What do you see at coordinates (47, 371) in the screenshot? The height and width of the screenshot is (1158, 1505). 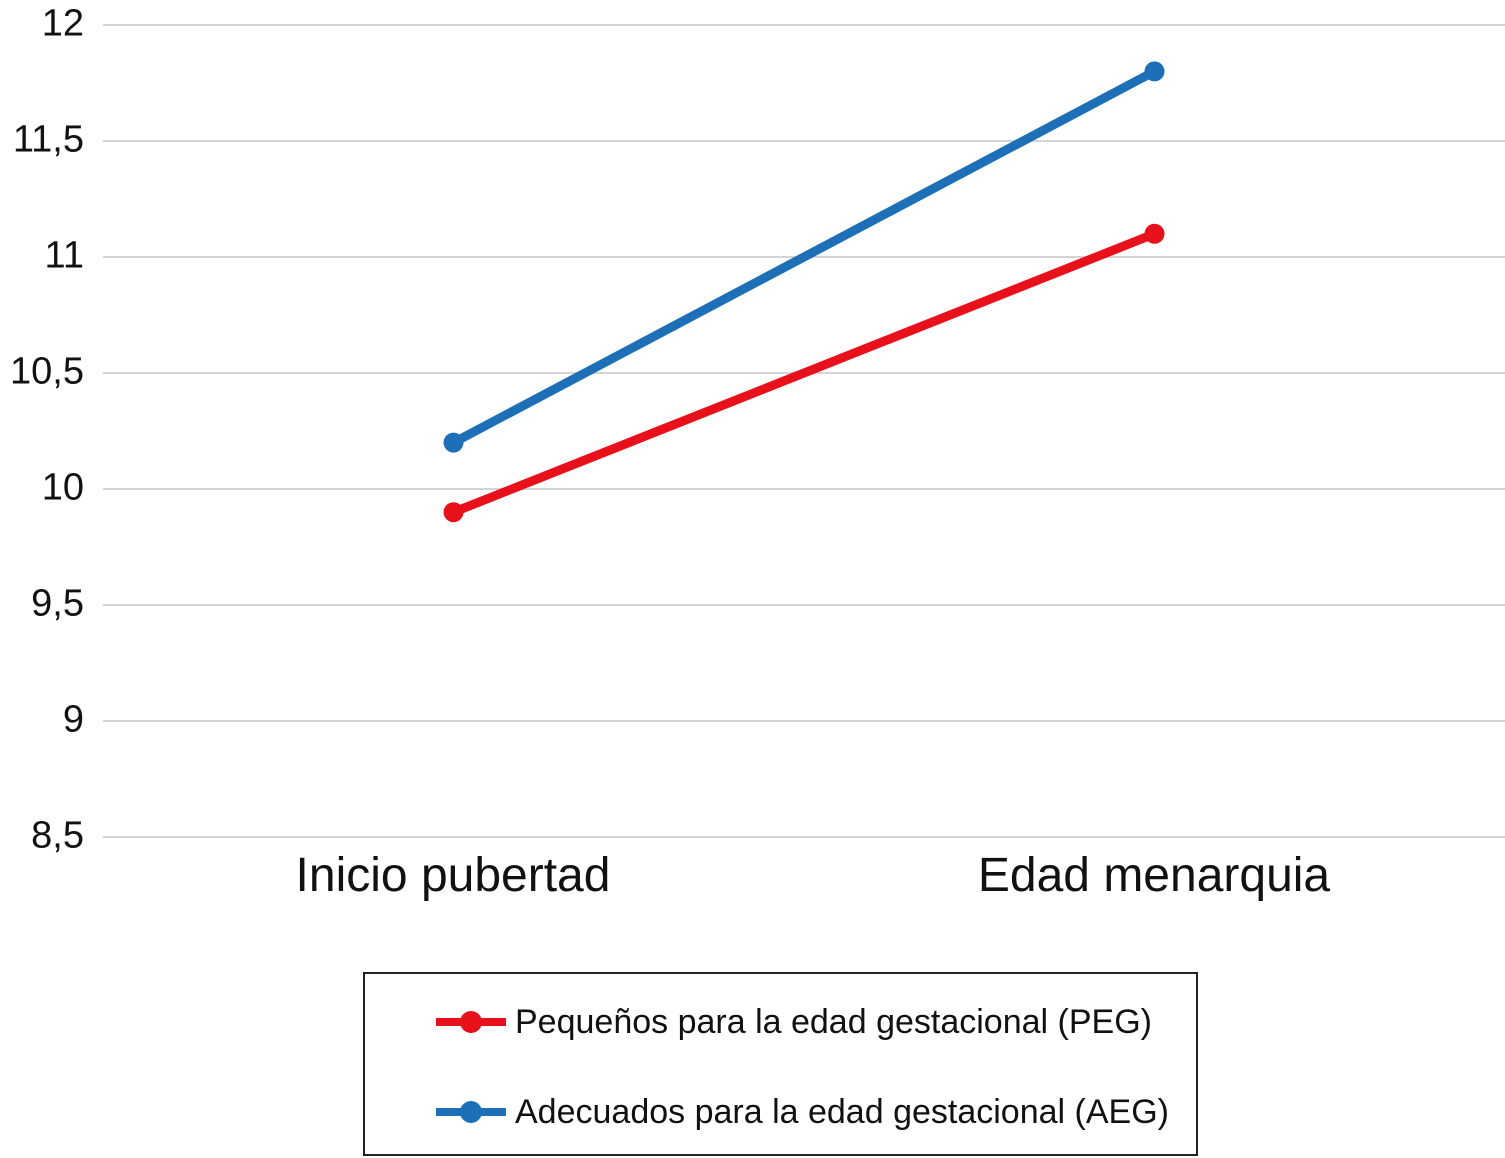 I see `y-axis-tick-label: 10,5` at bounding box center [47, 371].